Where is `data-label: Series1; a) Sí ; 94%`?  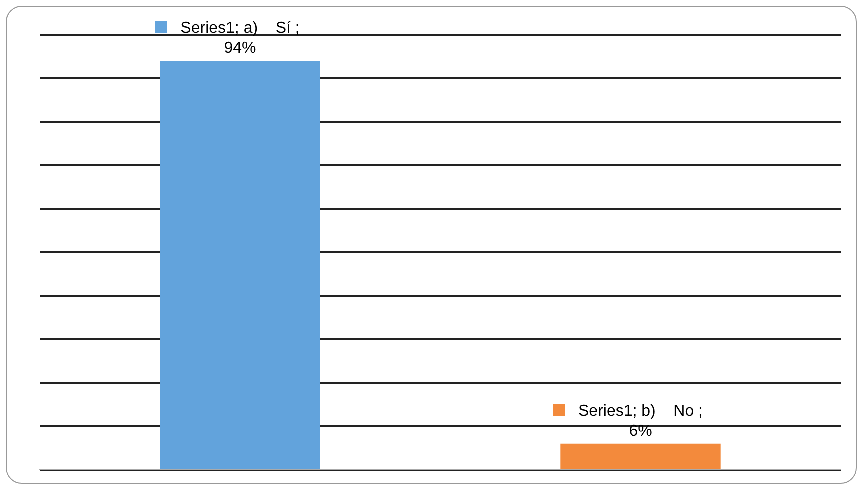
data-label: Series1; a) Sí ; 94% is located at coordinates (240, 39).